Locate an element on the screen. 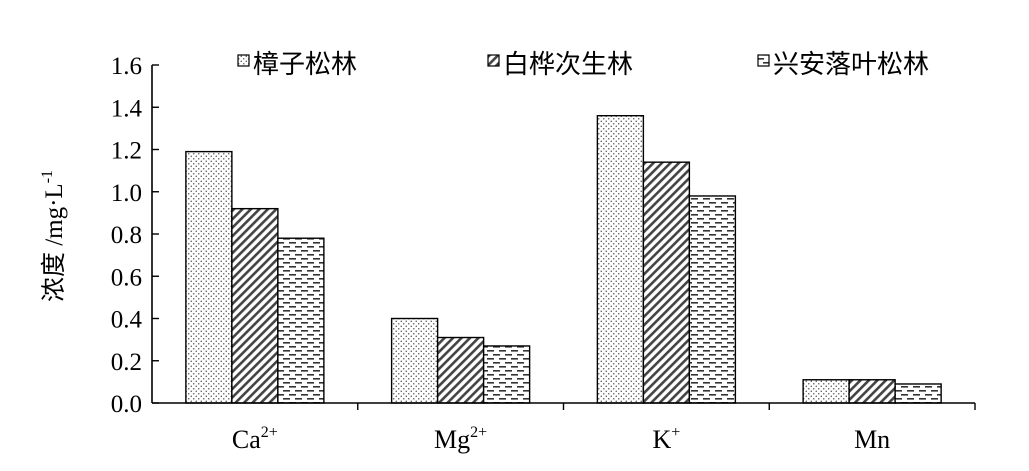  x-category-label: K+ is located at coordinates (666, 439).